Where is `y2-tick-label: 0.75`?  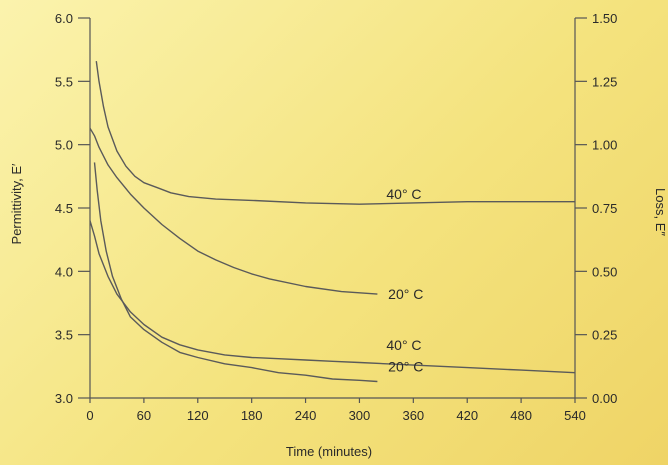
y2-tick-label: 0.75 is located at coordinates (604, 208).